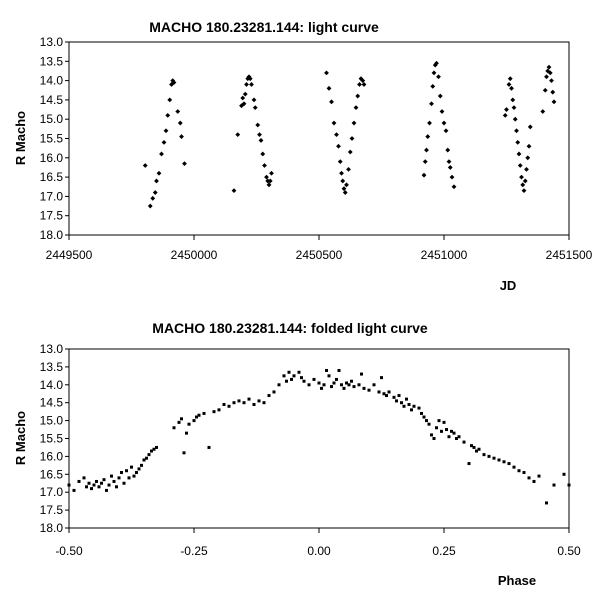  I want to click on y-tick-label: 17.0, so click(52, 492).